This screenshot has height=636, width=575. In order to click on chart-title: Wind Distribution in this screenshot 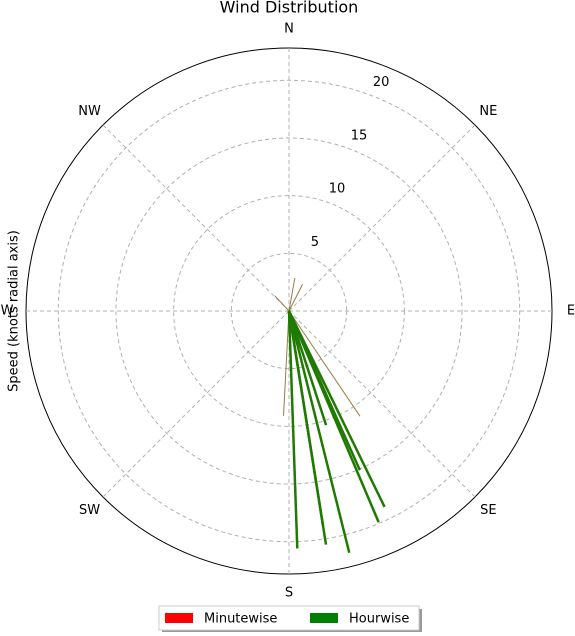, I will do `click(289, 8)`.